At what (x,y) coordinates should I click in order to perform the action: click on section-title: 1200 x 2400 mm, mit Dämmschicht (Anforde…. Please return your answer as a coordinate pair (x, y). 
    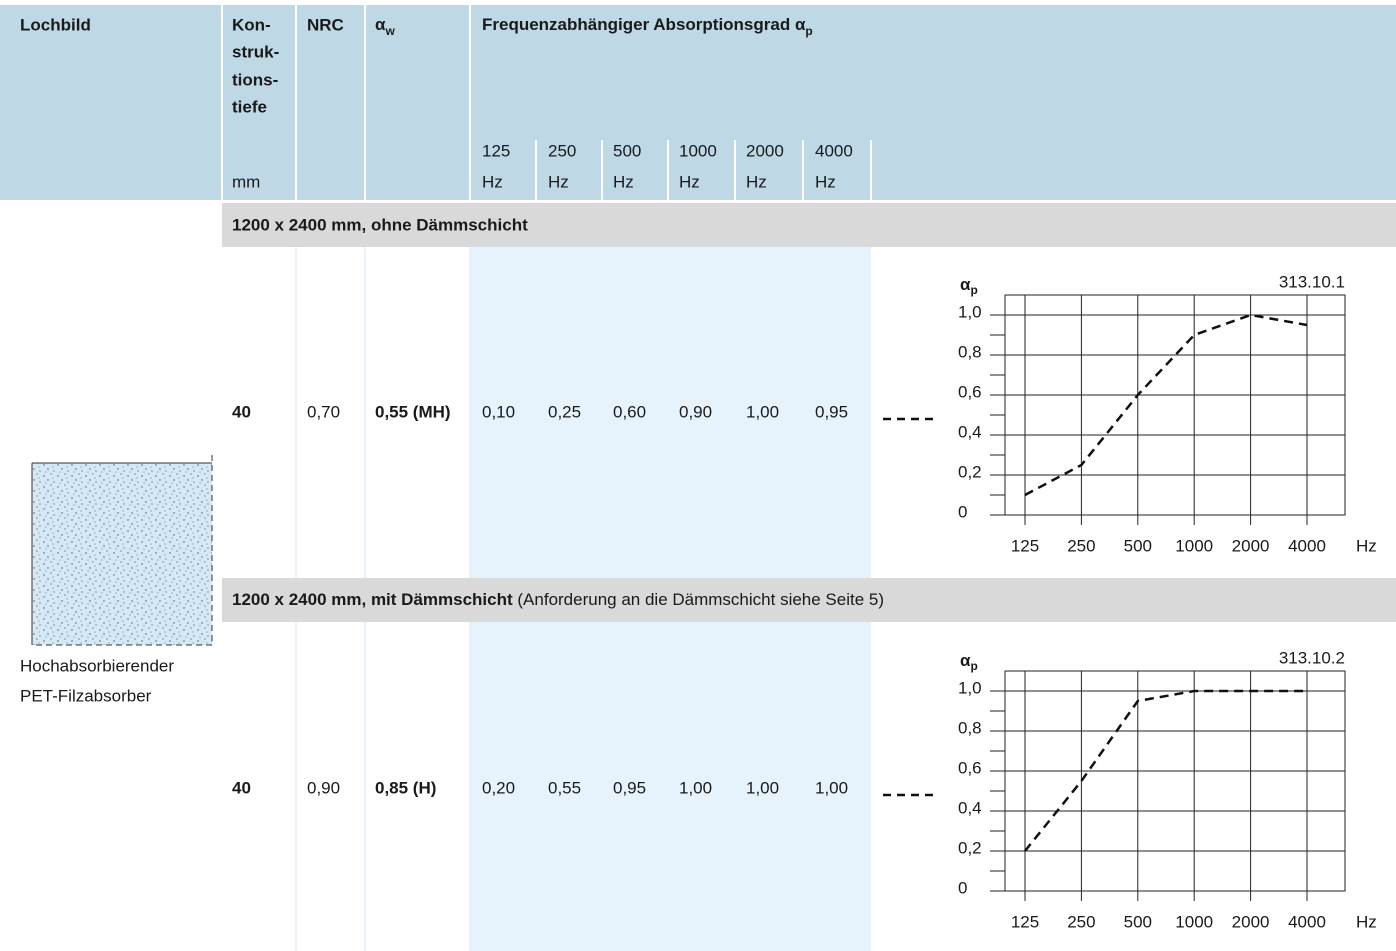
    Looking at the image, I should click on (558, 599).